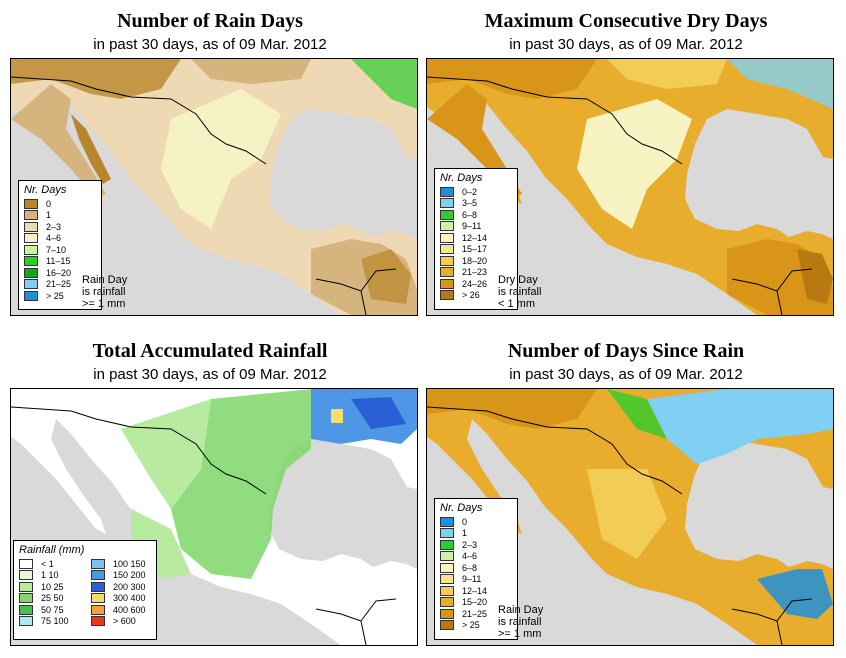  What do you see at coordinates (470, 214) in the screenshot?
I see `legend-label: 6–8` at bounding box center [470, 214].